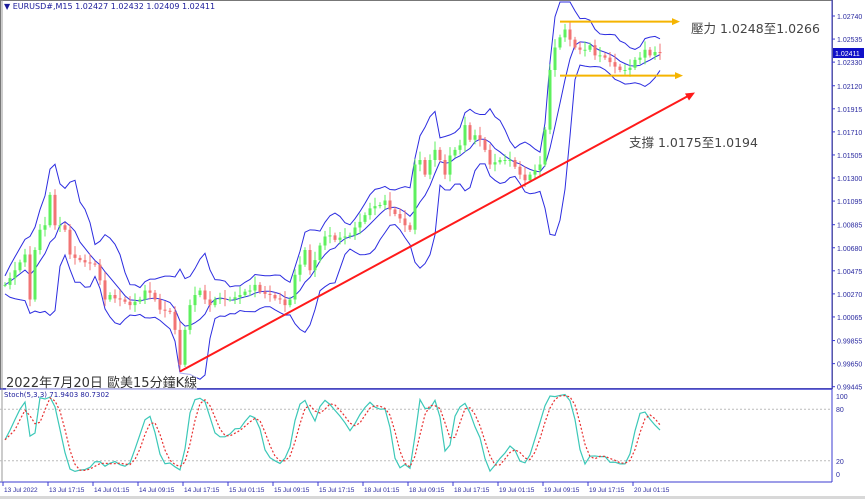 The width and height of the screenshot is (865, 499). What do you see at coordinates (838, 475) in the screenshot?
I see `stoch-level-label: 0` at bounding box center [838, 475].